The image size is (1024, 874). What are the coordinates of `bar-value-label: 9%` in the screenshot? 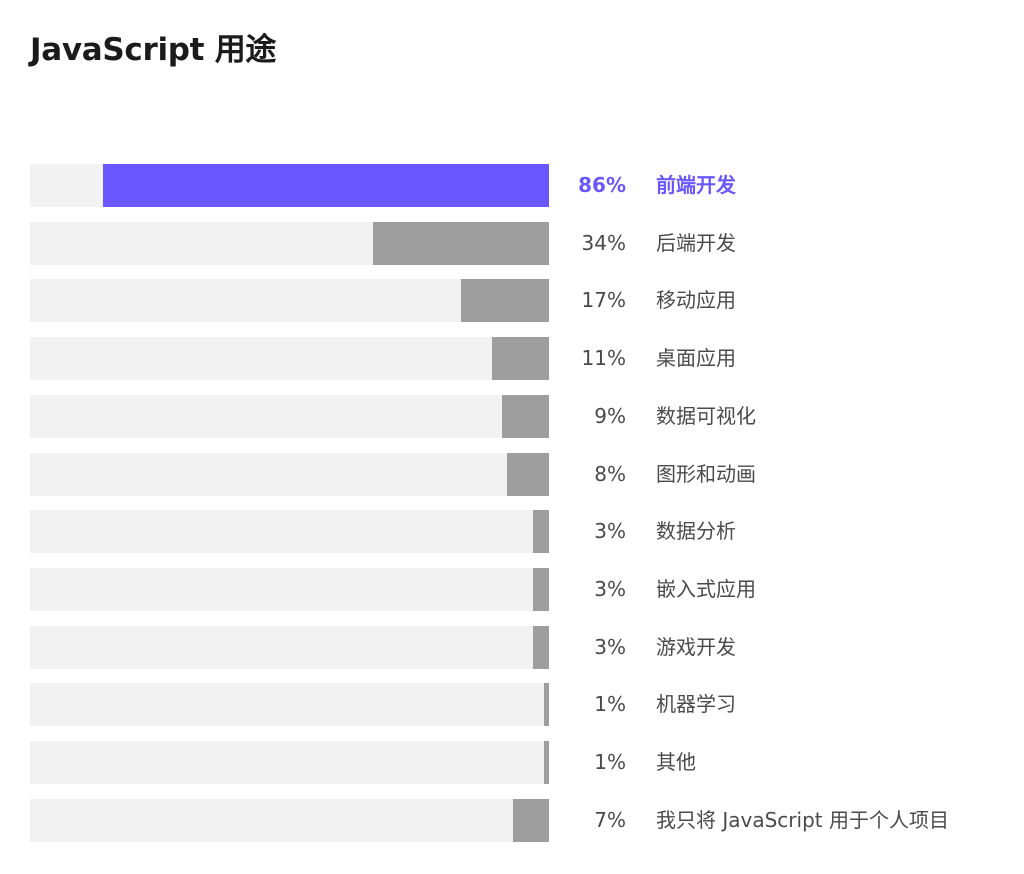 It's located at (610, 416).